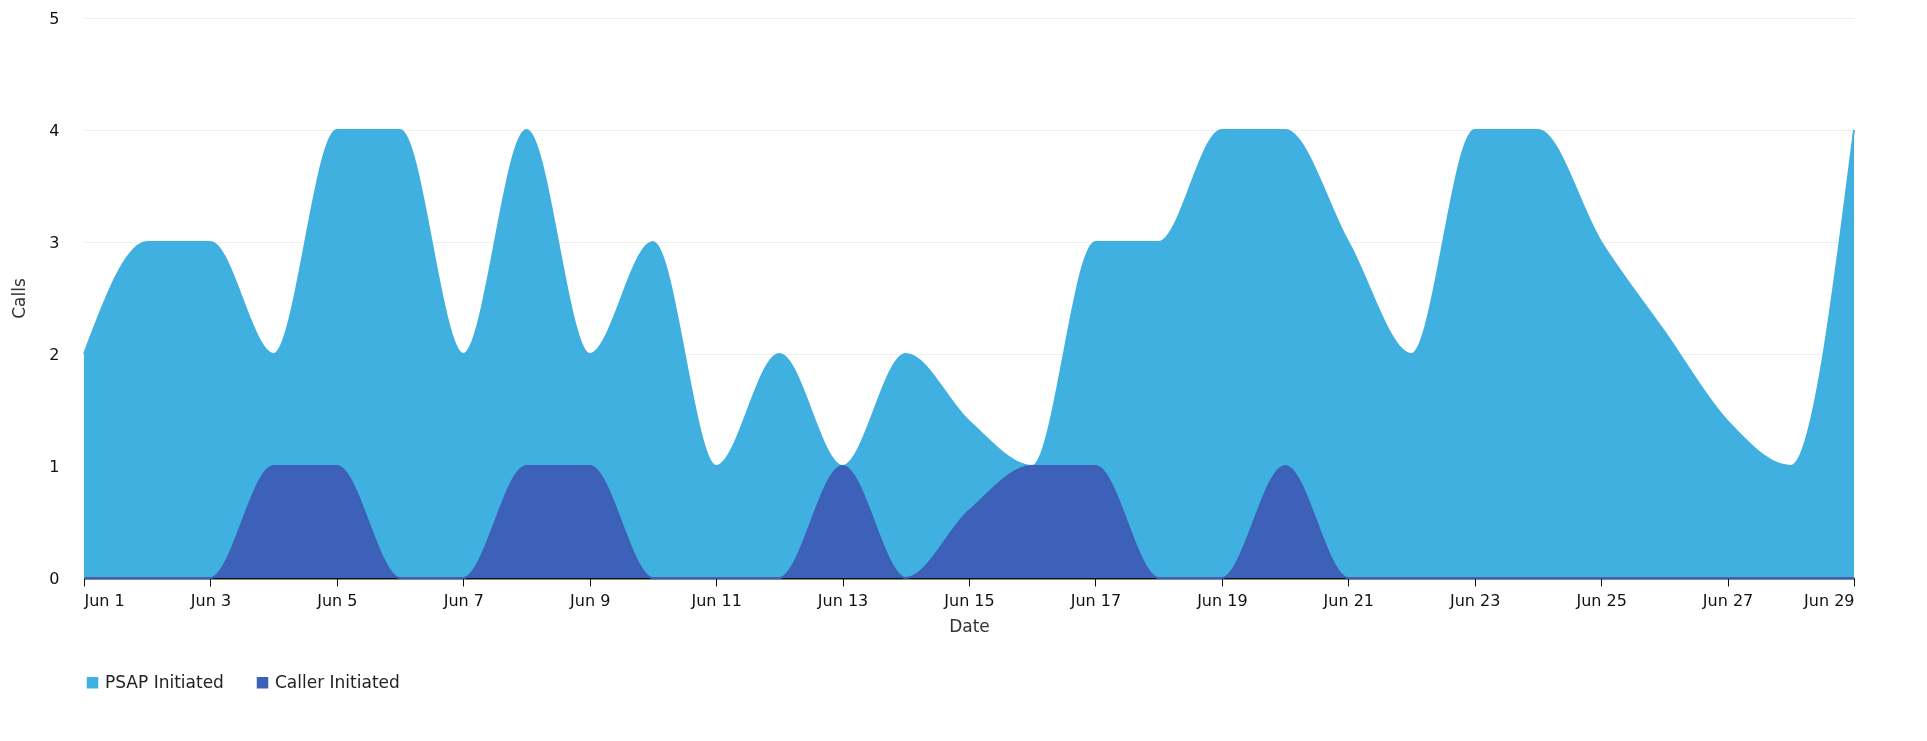  What do you see at coordinates (104, 600) in the screenshot?
I see `x-tick-label: Jun 1` at bounding box center [104, 600].